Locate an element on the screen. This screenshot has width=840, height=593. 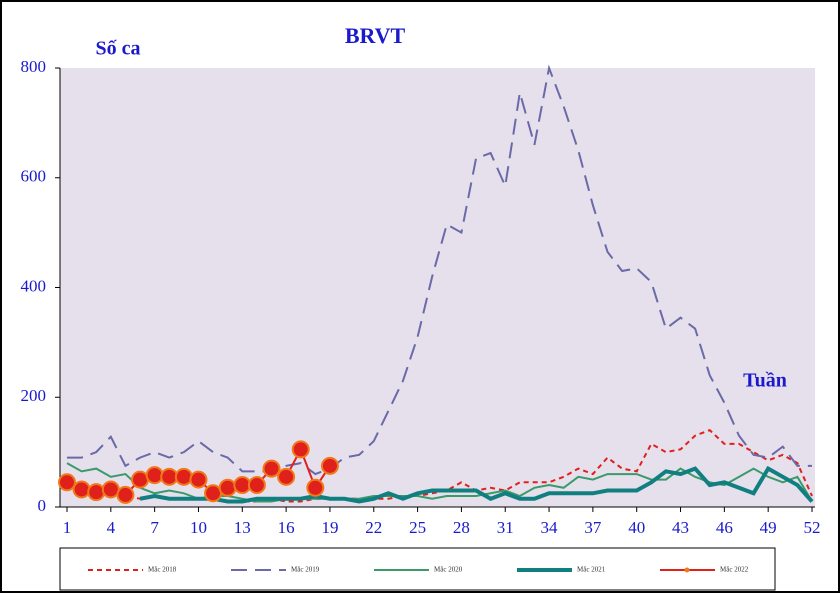
x-tick-label: 37 is located at coordinates (593, 527).